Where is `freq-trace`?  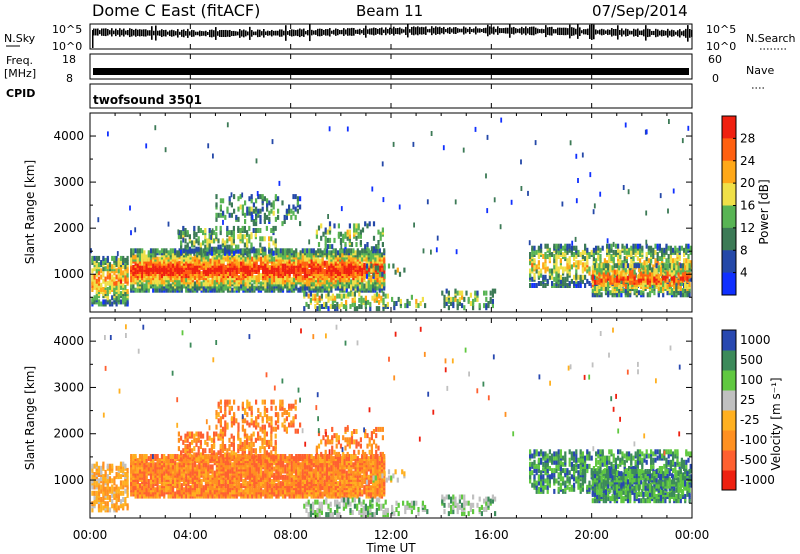 freq-trace is located at coordinates (391, 71).